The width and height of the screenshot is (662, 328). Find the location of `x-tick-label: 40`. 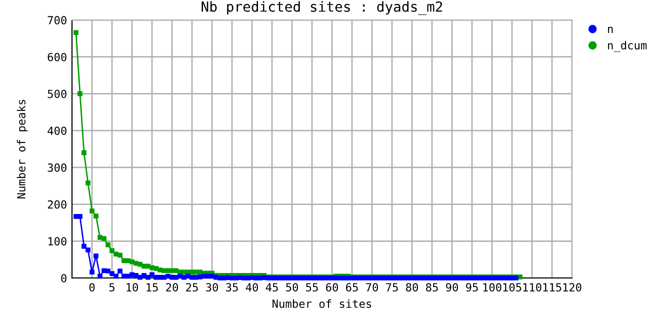

x-tick-label: 40 is located at coordinates (252, 287).